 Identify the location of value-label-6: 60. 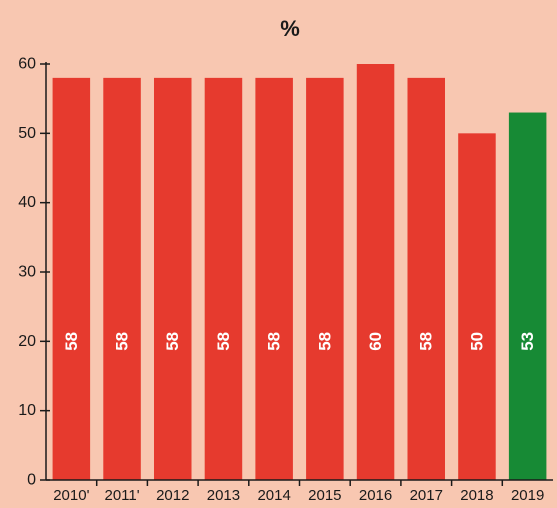
(375, 341).